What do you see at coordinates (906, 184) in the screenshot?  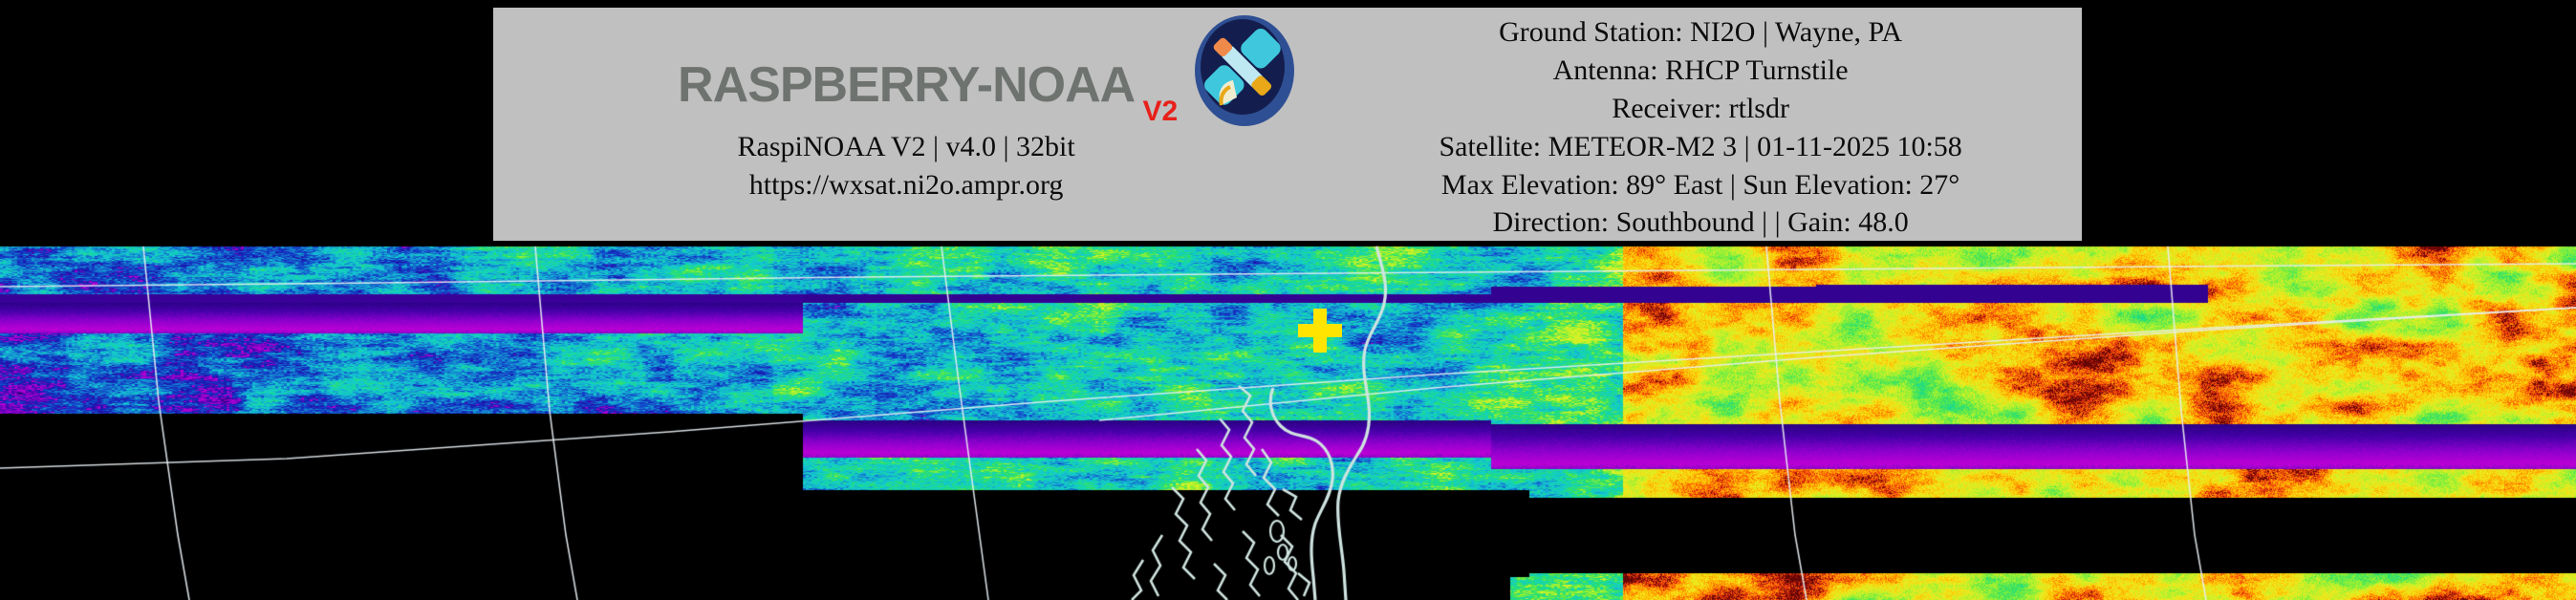 I see `app-url-line: https://wxsat.ni2o.ampr.org` at bounding box center [906, 184].